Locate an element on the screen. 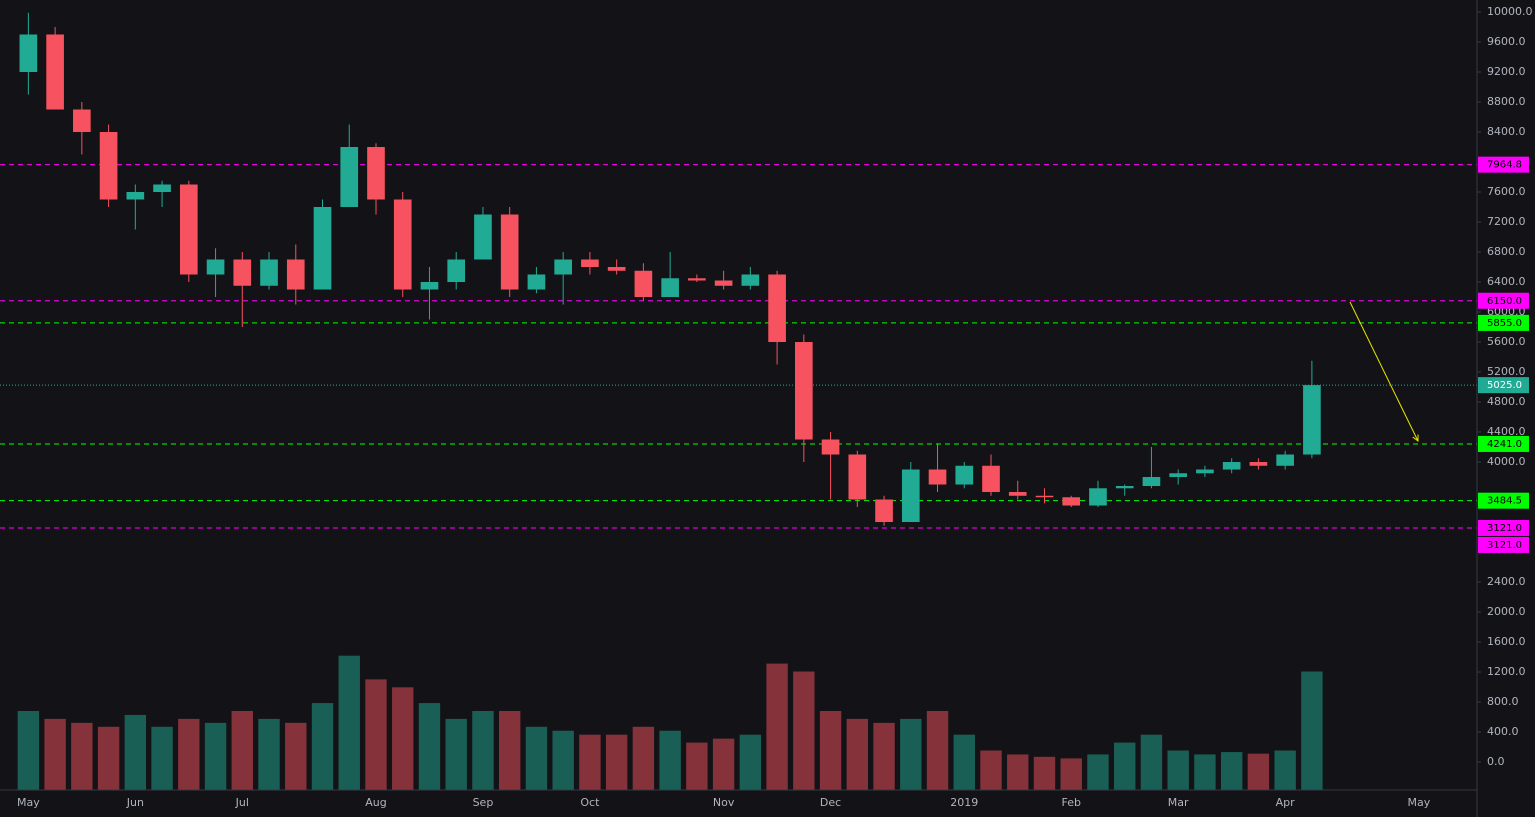 This screenshot has width=1535, height=817. level-label-text: 4241.0 is located at coordinates (1504, 444).